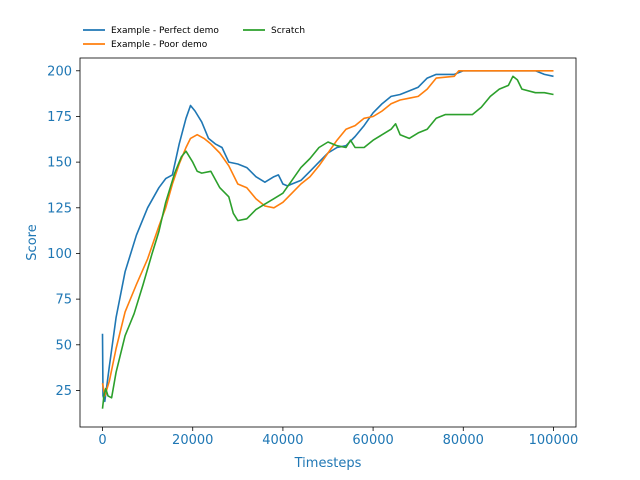 This screenshot has height=480, width=640. I want to click on legend-entry-label: Example - Poor demo, so click(159, 45).